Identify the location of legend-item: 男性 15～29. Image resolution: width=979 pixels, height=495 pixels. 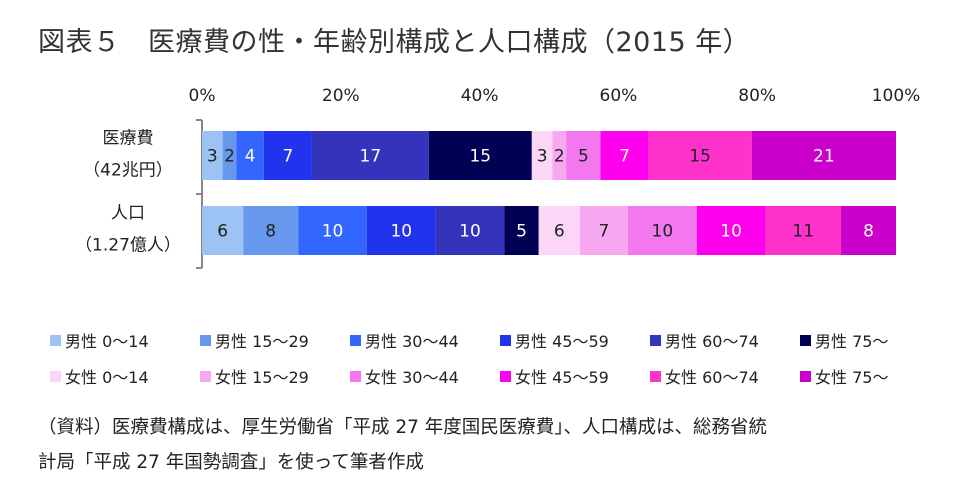
(275, 340).